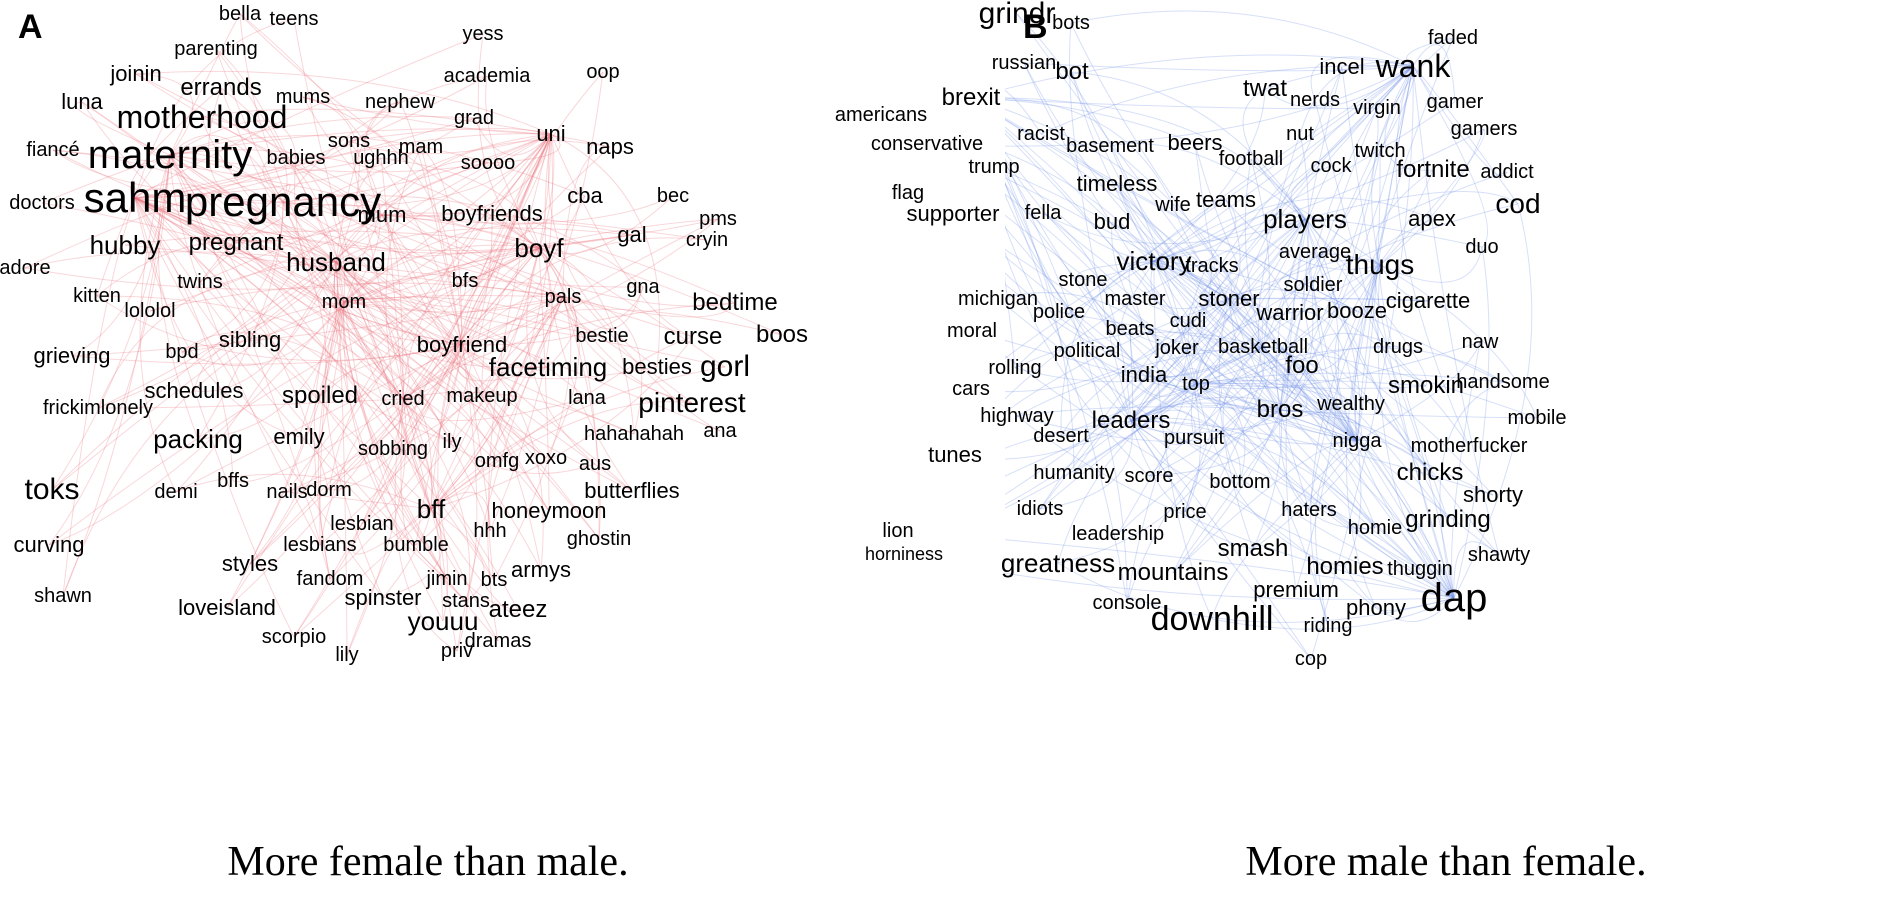 The width and height of the screenshot is (1900, 906). What do you see at coordinates (1454, 598) in the screenshot?
I see `word-node: dap` at bounding box center [1454, 598].